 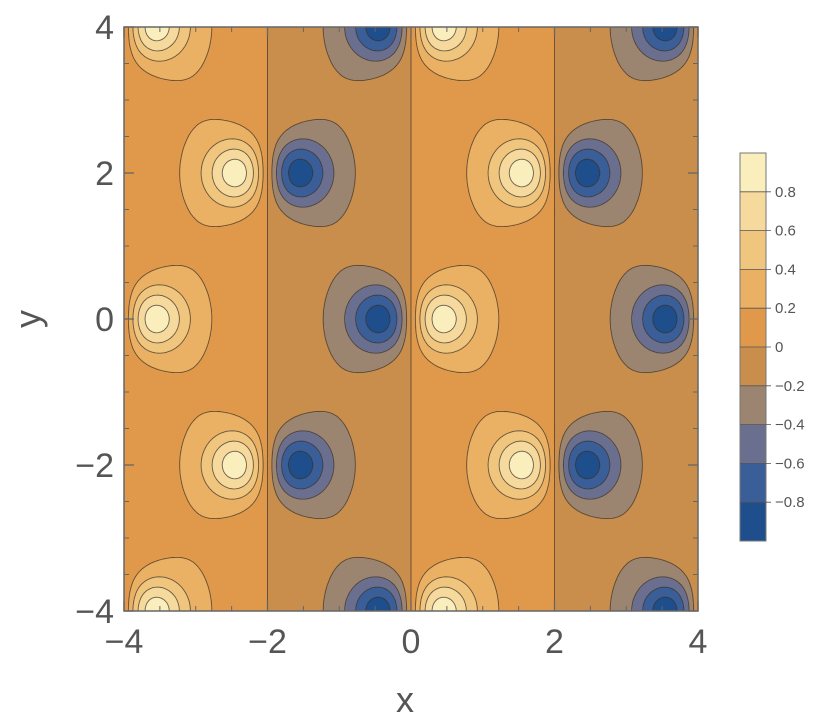 What do you see at coordinates (772, 347) in the screenshot?
I see `color-legend: 0.8 0.6 0.4 0.2 0 −0.2 −0.4 −0.6 −0.8` at bounding box center [772, 347].